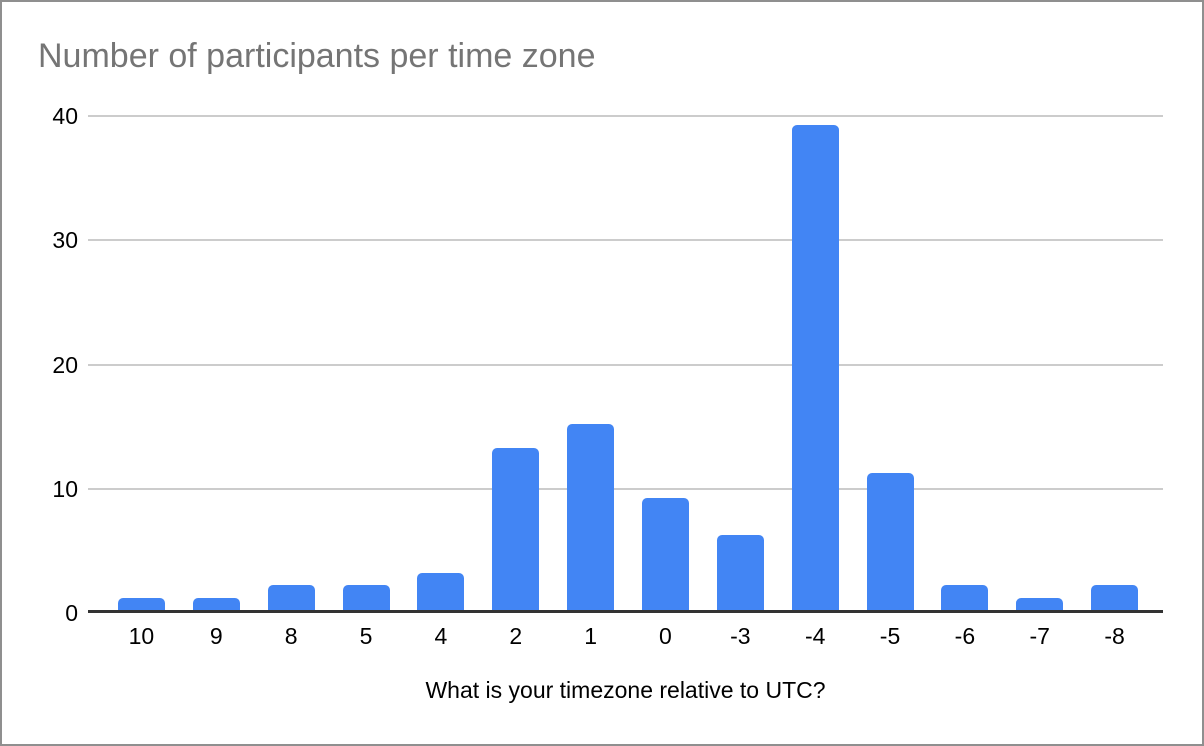 This screenshot has width=1204, height=746. What do you see at coordinates (65, 488) in the screenshot?
I see `y-tick-label-10: 10` at bounding box center [65, 488].